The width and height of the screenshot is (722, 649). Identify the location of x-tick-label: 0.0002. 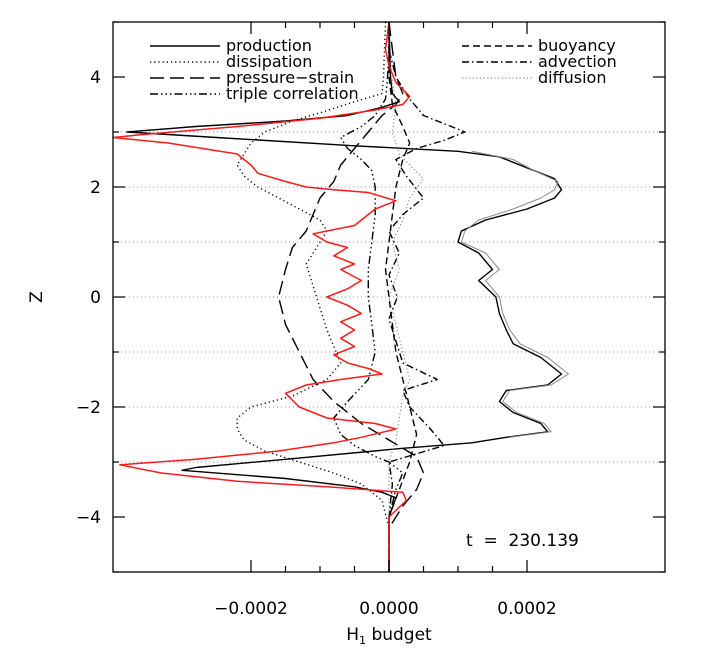
(526, 609).